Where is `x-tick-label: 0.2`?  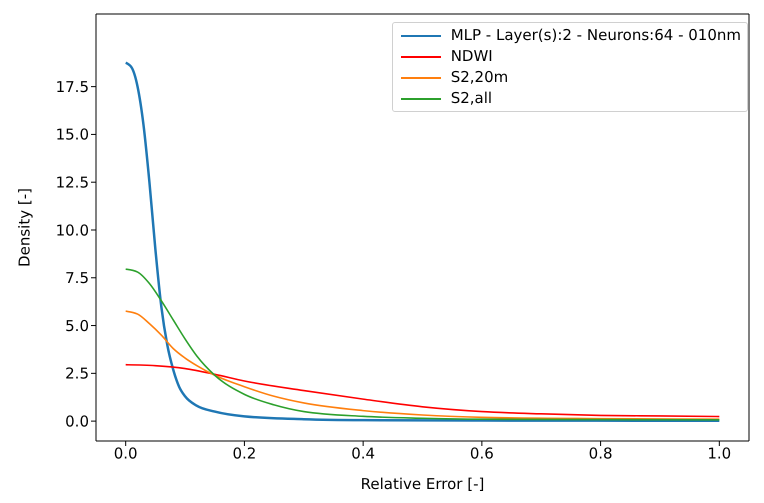 x-tick-label: 0.2 is located at coordinates (244, 453).